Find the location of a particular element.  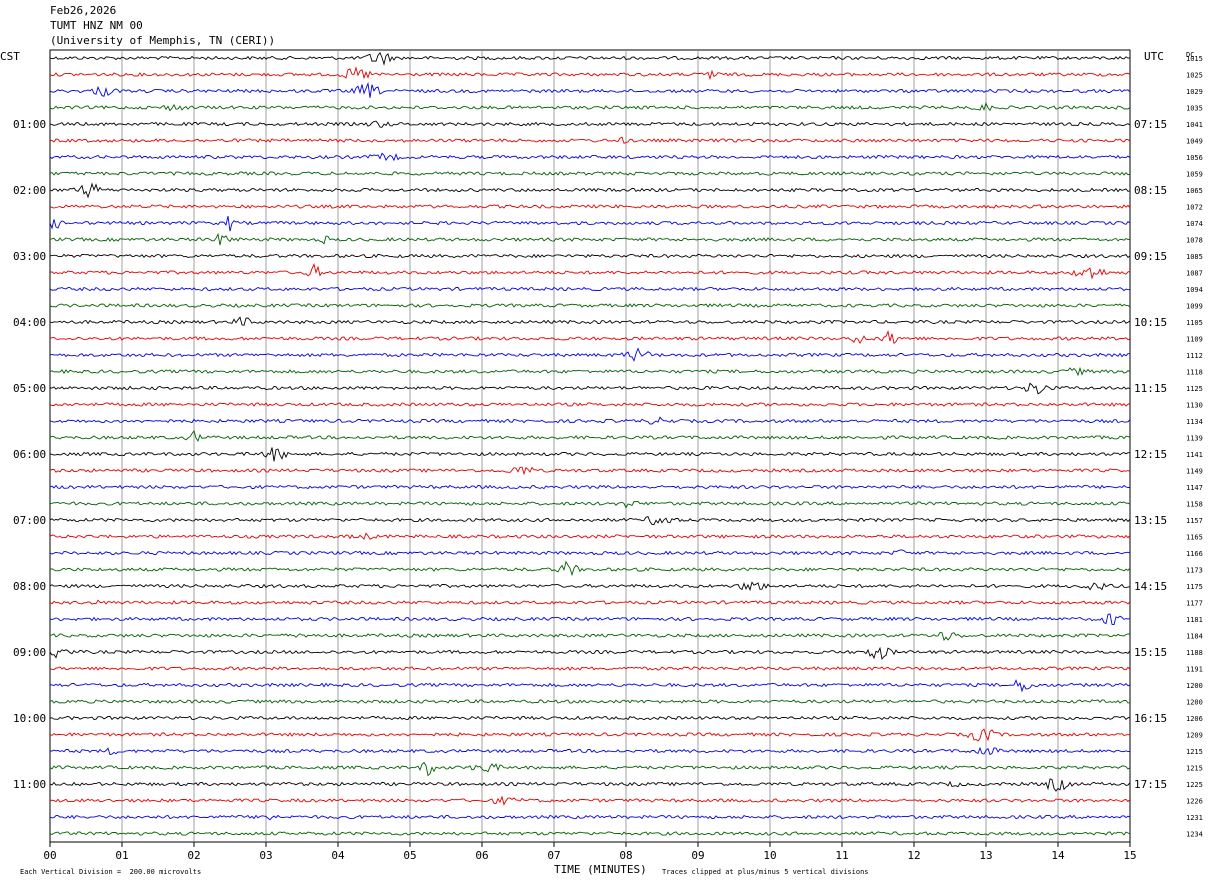

dc-label: DC is located at coordinates (1190, 55).